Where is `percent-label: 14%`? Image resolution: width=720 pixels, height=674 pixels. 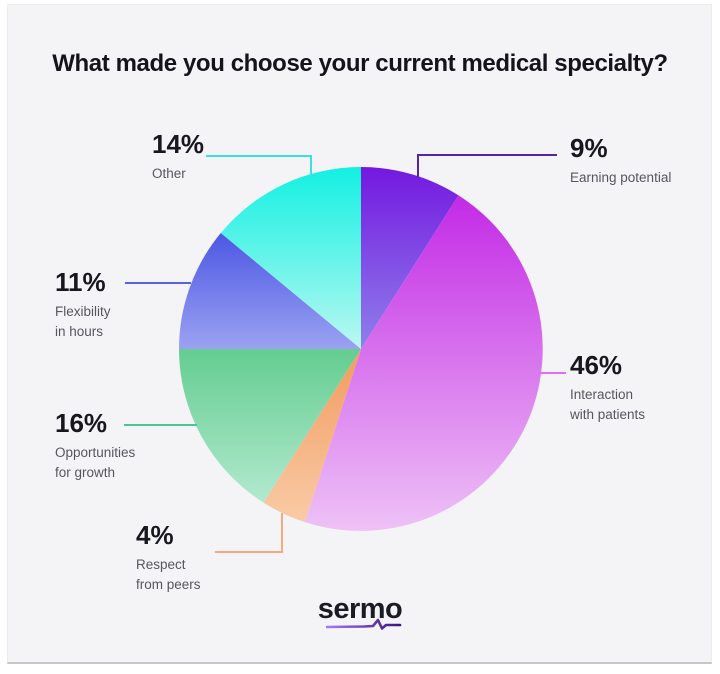
percent-label: 14% is located at coordinates (178, 144).